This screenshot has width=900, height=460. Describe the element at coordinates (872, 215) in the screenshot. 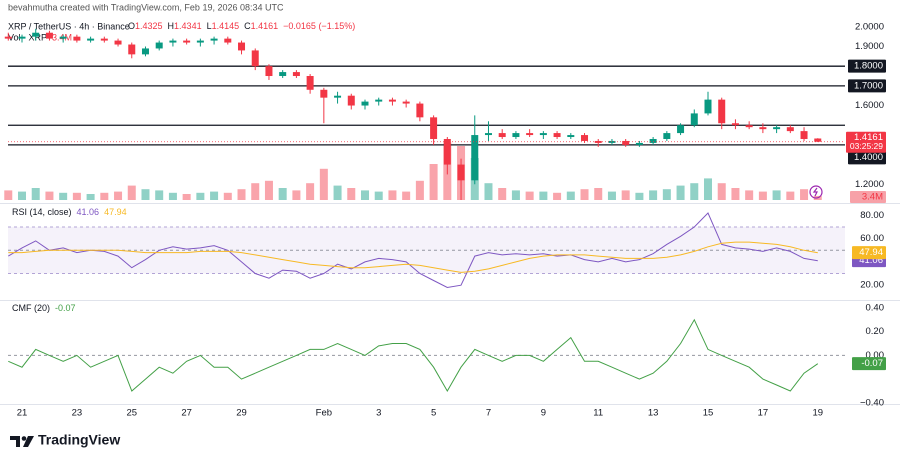

I see `y-tick-label: 80.00` at that location.